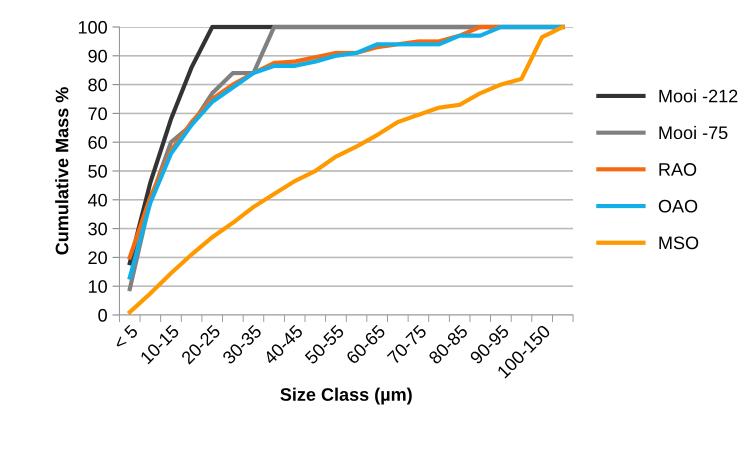  What do you see at coordinates (97, 113) in the screenshot?
I see `y-tick-label: 70` at bounding box center [97, 113].